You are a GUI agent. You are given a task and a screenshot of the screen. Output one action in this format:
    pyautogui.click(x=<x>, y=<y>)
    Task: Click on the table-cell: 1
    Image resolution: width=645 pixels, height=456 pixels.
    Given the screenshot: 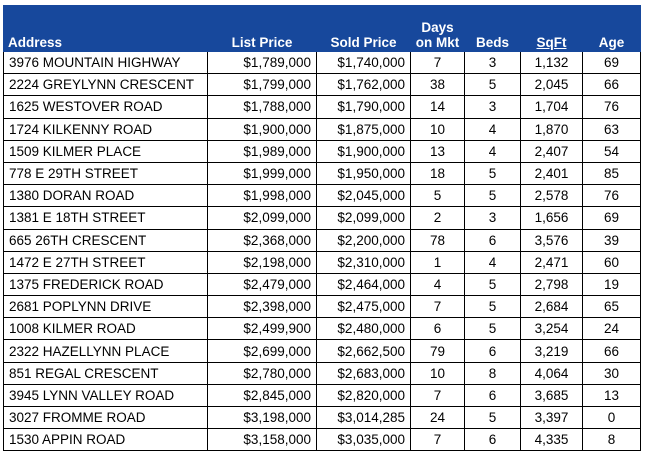 What is the action you would take?
    pyautogui.click(x=437, y=262)
    